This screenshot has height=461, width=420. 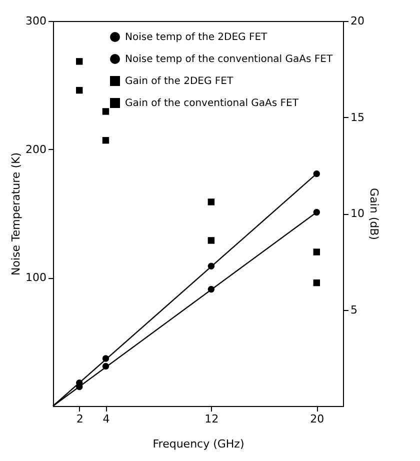 What do you see at coordinates (198, 444) in the screenshot?
I see `x-axis-title: Frequency (GHz)` at bounding box center [198, 444].